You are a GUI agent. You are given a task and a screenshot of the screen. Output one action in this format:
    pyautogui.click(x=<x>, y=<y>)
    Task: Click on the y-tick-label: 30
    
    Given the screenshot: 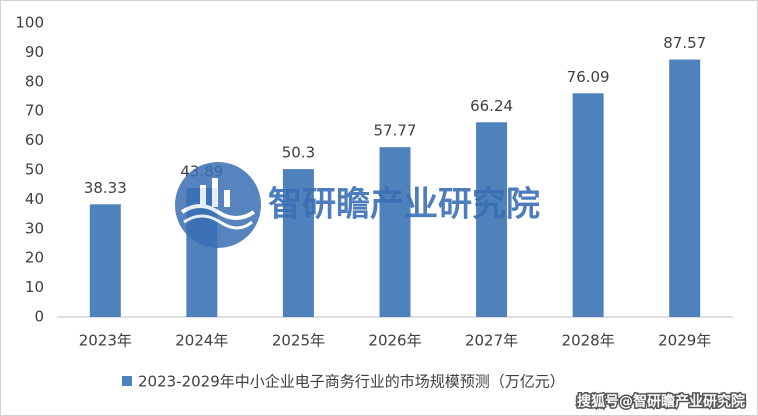 What is the action you would take?
    pyautogui.click(x=34, y=228)
    